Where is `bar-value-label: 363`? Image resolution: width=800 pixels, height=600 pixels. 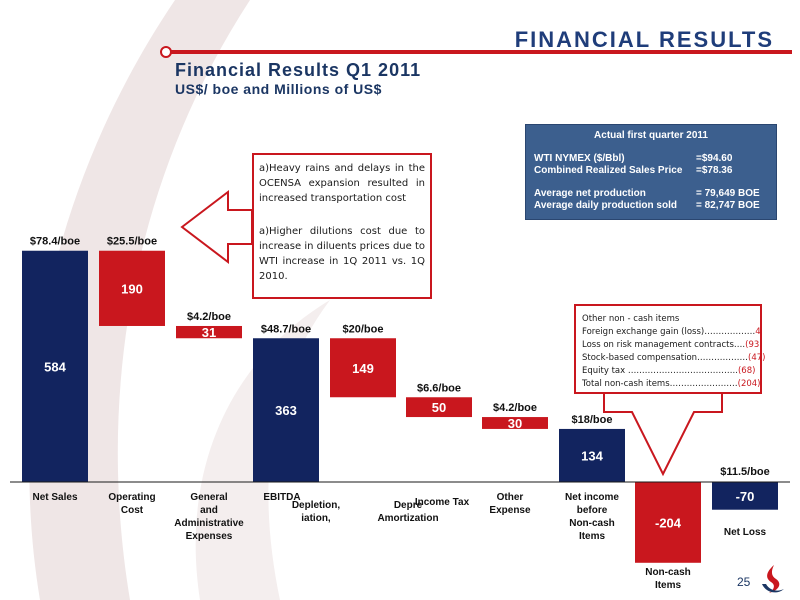 bar-value-label: 363 is located at coordinates (286, 410).